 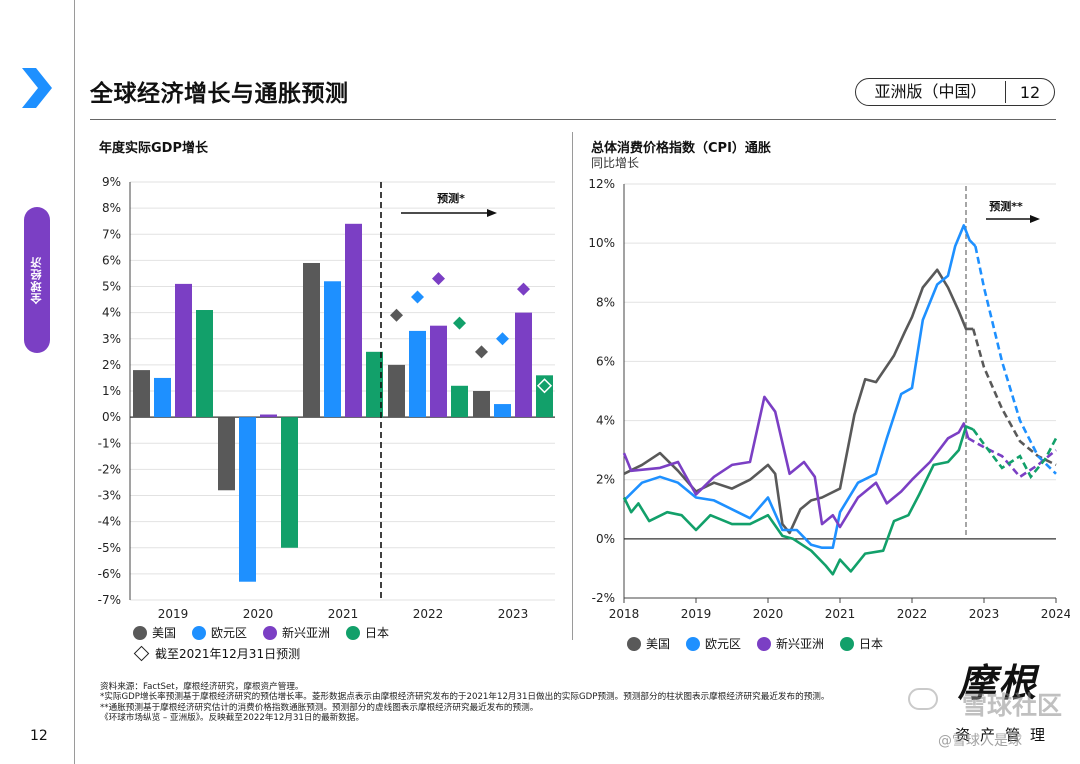 I want to click on y-tick-label: -2%, so click(x=603, y=598).